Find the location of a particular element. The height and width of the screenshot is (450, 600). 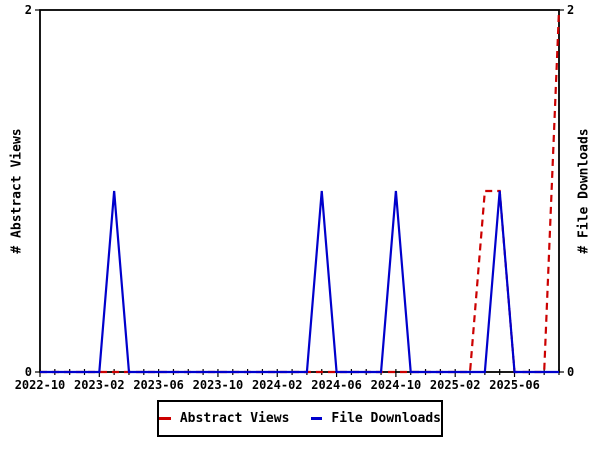

legend-label-abstract-views: Abstract Views is located at coordinates (234, 418).